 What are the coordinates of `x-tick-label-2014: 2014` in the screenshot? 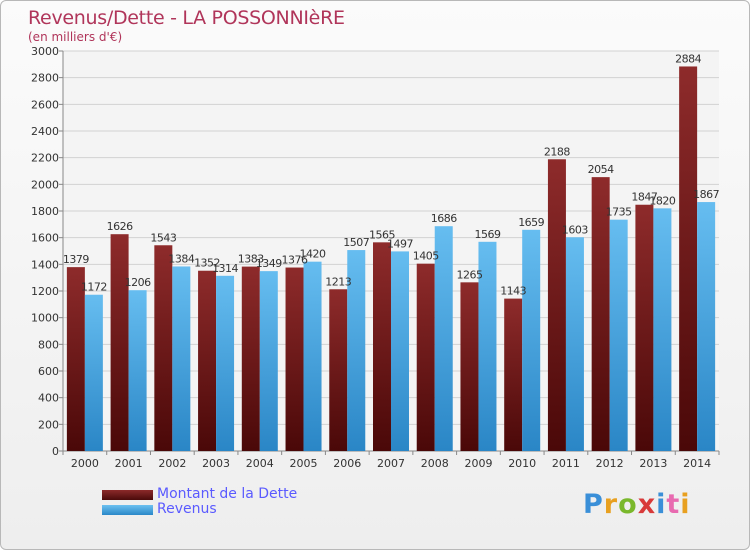 It's located at (697, 463).